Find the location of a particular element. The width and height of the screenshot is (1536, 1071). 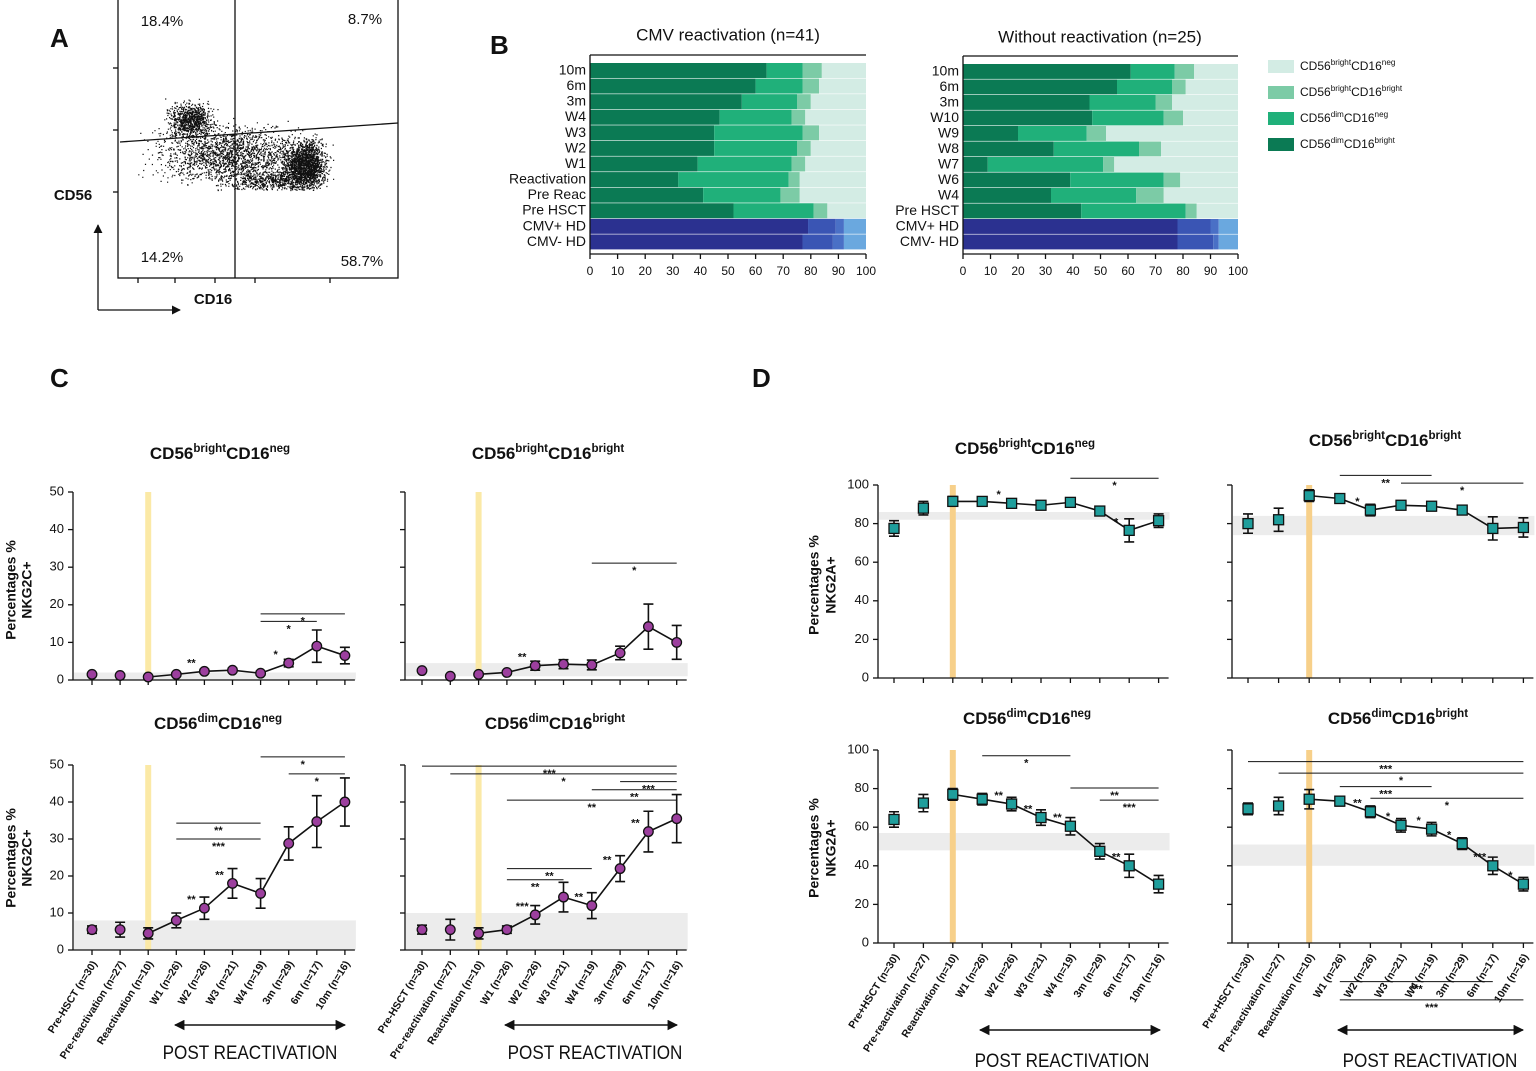

y-tick-label: W3 is located at coordinates (575, 132).